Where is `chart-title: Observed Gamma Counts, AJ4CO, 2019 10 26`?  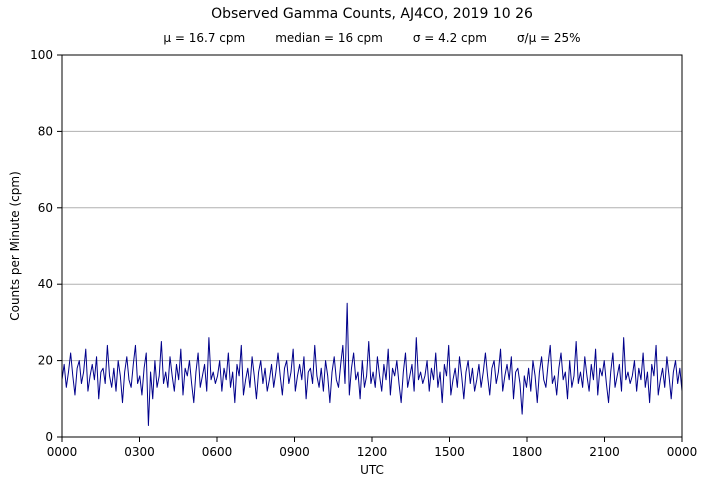 chart-title: Observed Gamma Counts, AJ4CO, 2019 10 26 is located at coordinates (372, 14).